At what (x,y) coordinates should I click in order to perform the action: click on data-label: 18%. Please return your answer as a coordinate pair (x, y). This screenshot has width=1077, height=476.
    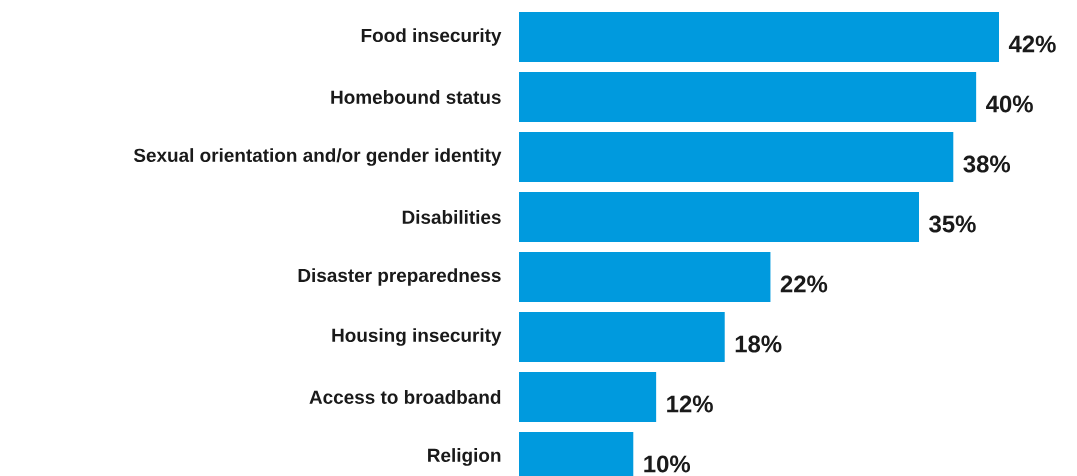
    Looking at the image, I should click on (758, 344).